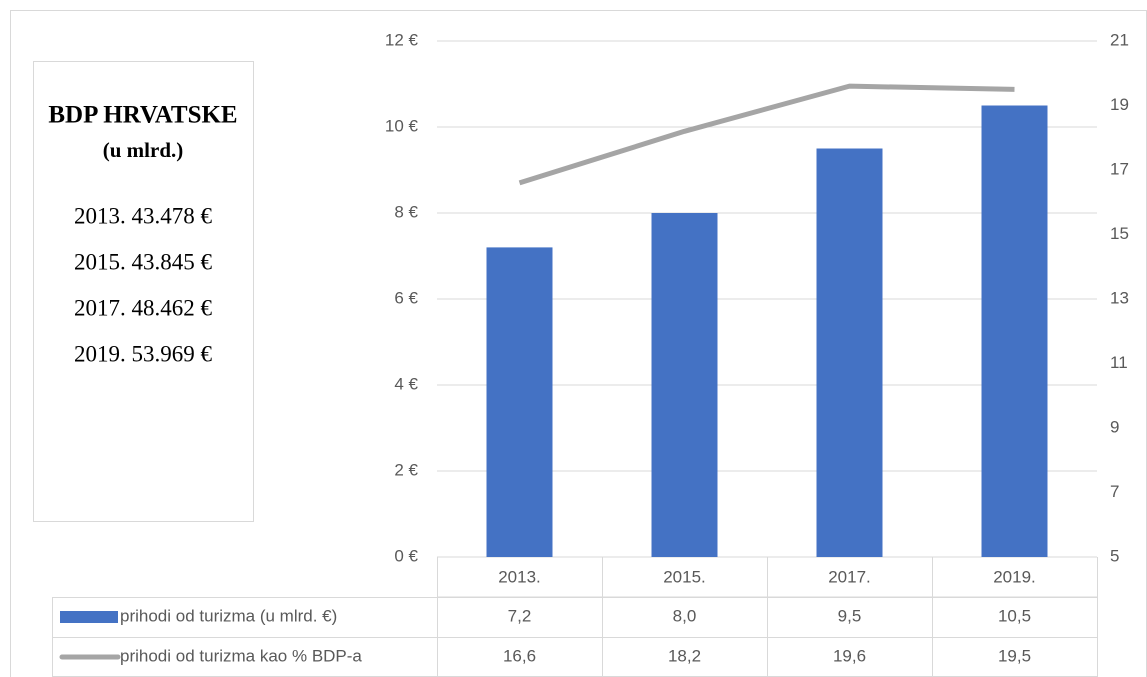 This screenshot has width=1147, height=677. I want to click on y2-tick-label: 17, so click(1119, 168).